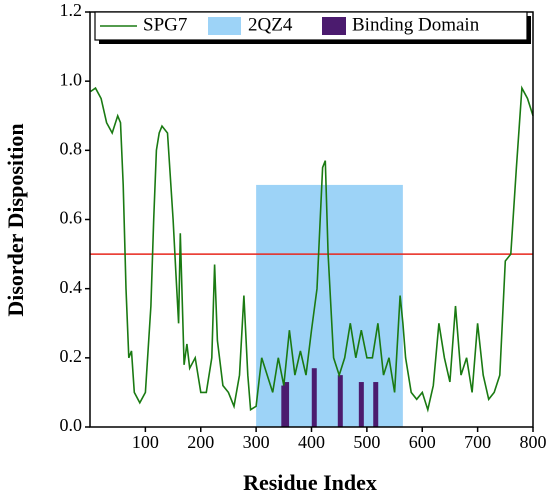 The image size is (550, 495). Describe the element at coordinates (165, 24) in the screenshot. I see `legend-text: SPG7` at that location.